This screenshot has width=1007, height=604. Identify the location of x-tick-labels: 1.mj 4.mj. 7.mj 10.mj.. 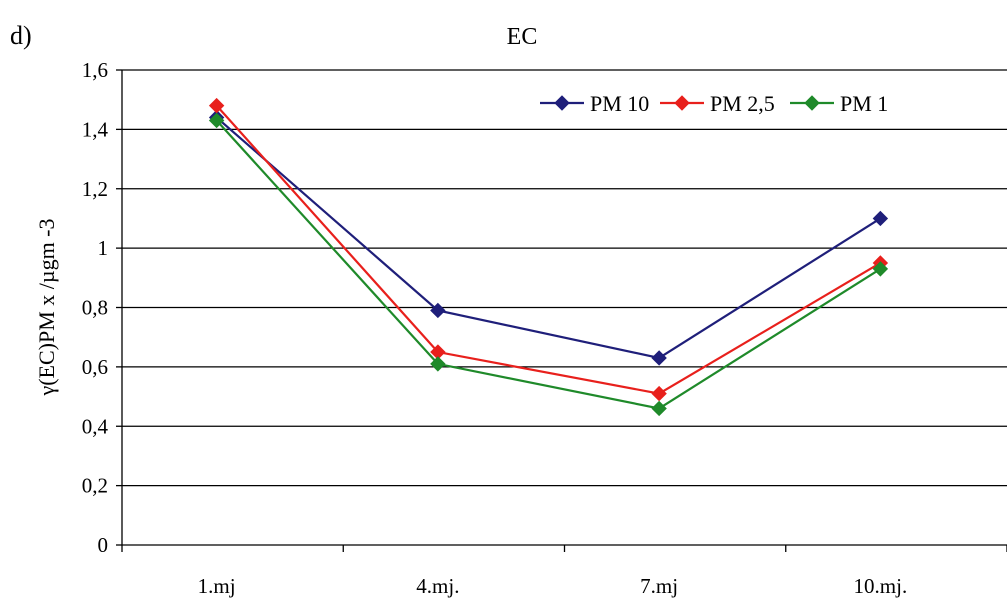
(553, 586).